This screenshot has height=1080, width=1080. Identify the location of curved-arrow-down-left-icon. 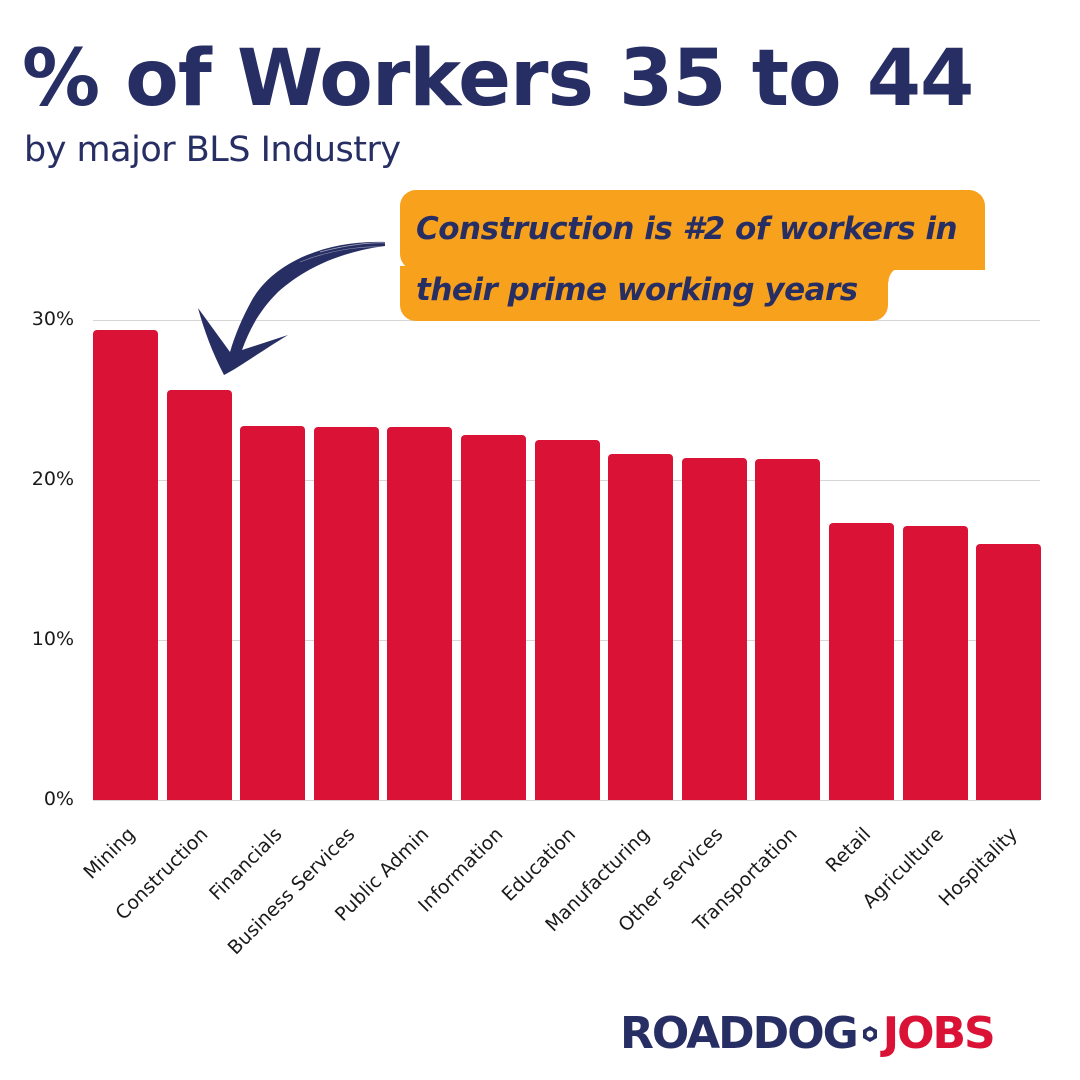
(292, 308).